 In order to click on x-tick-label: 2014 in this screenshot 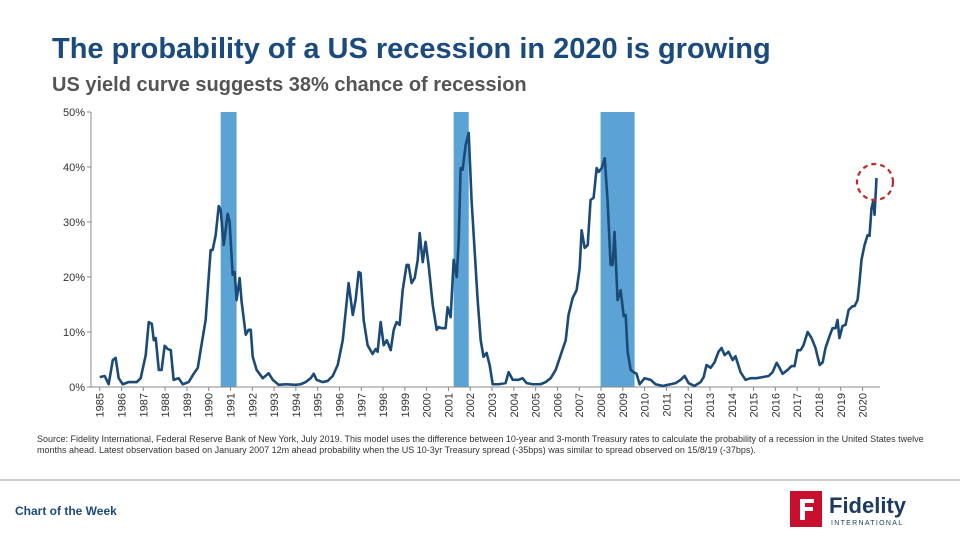, I will do `click(733, 405)`.